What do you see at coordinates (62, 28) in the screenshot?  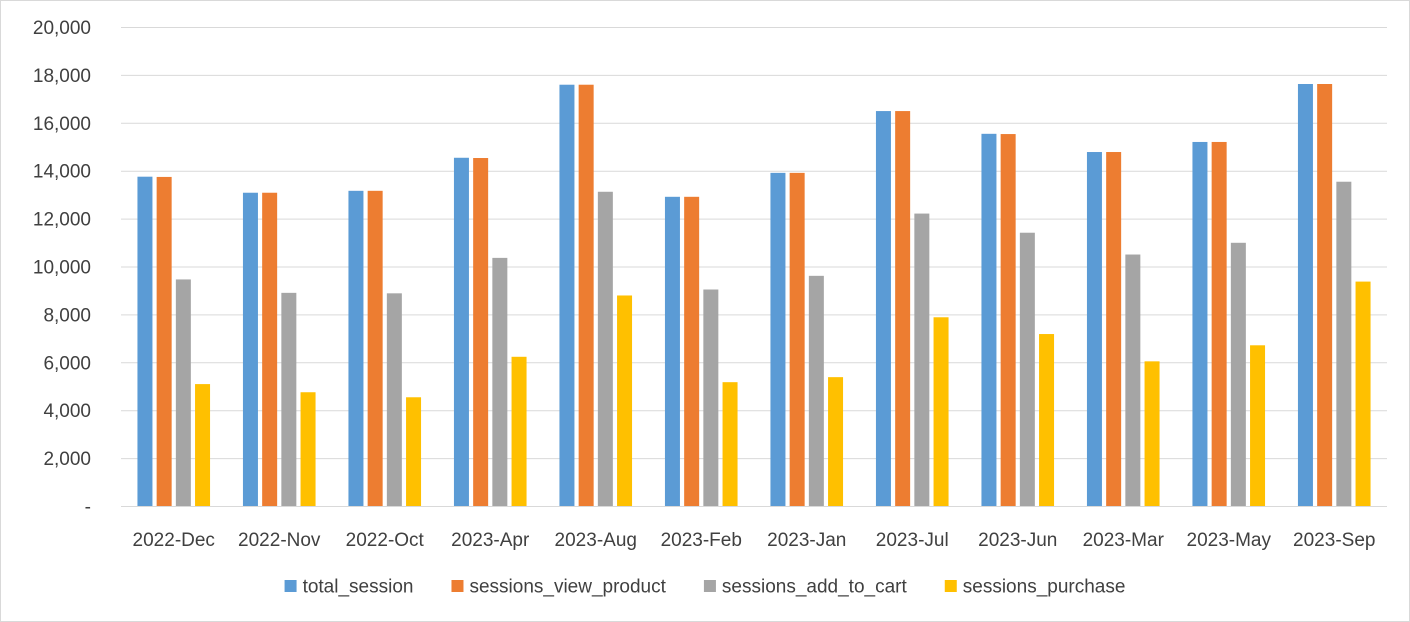 I see `y-tick-label: 20,000` at bounding box center [62, 28].